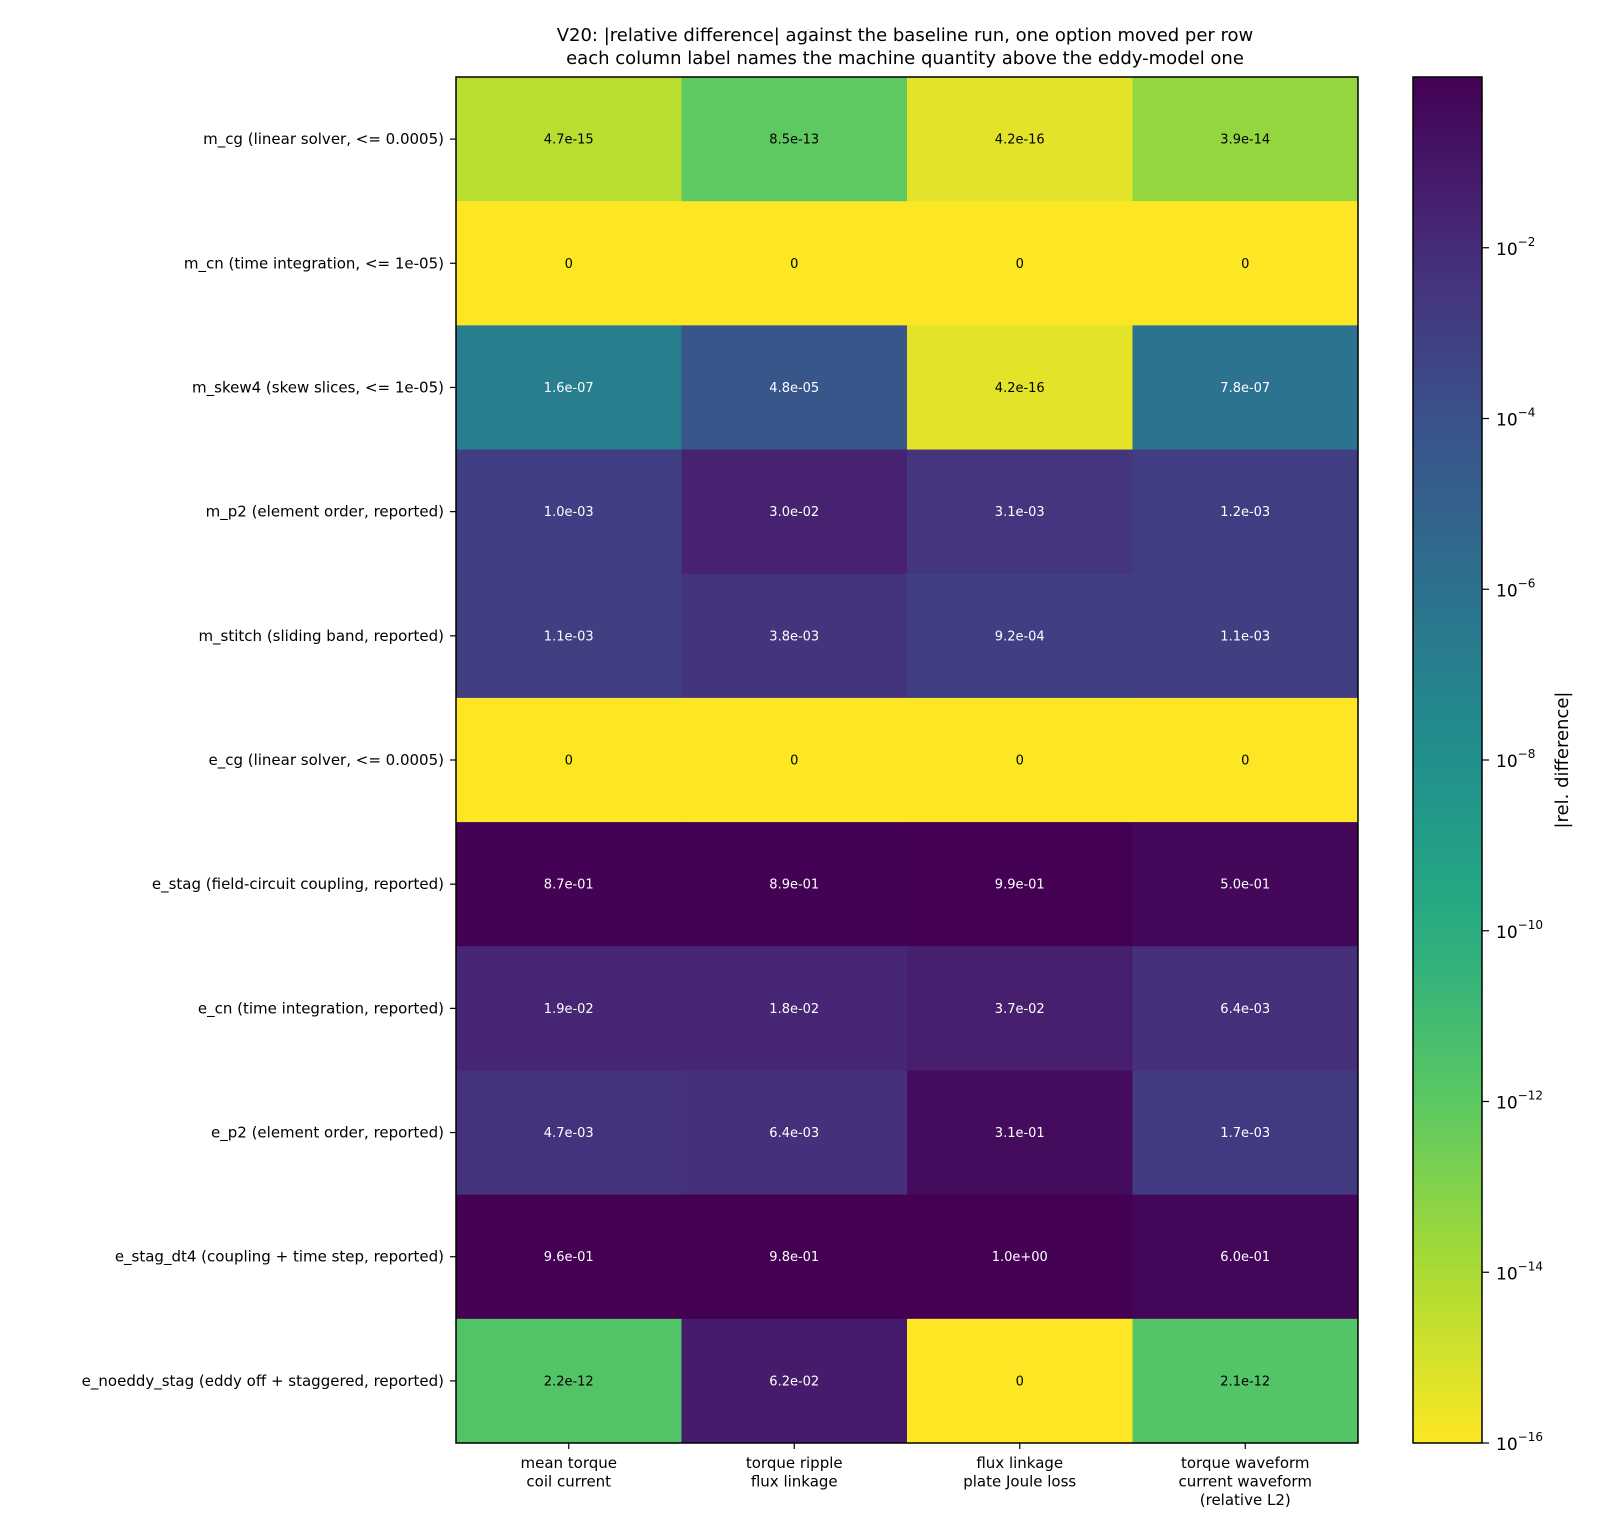 The image size is (1600, 1527). I want to click on x-tick-label: mean torque, so click(568, 1463).